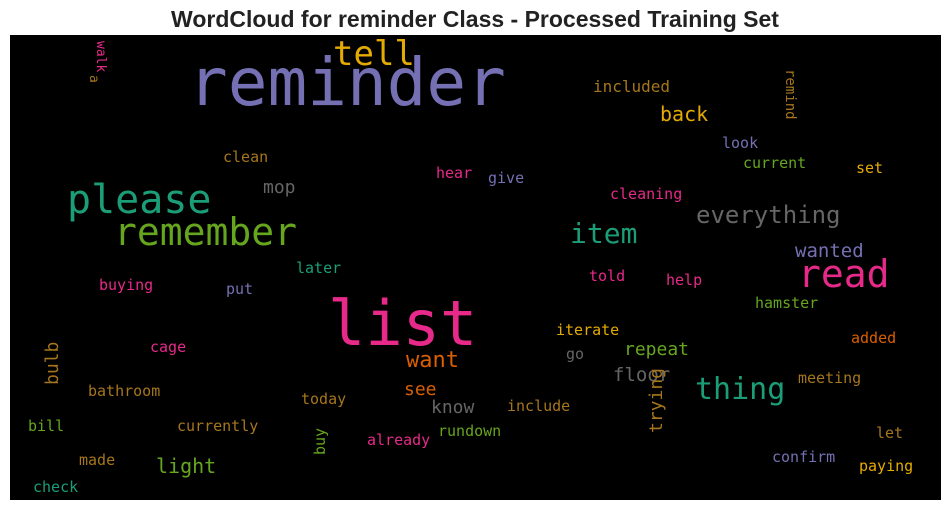  What do you see at coordinates (740, 389) in the screenshot?
I see `word-thing: thing` at bounding box center [740, 389].